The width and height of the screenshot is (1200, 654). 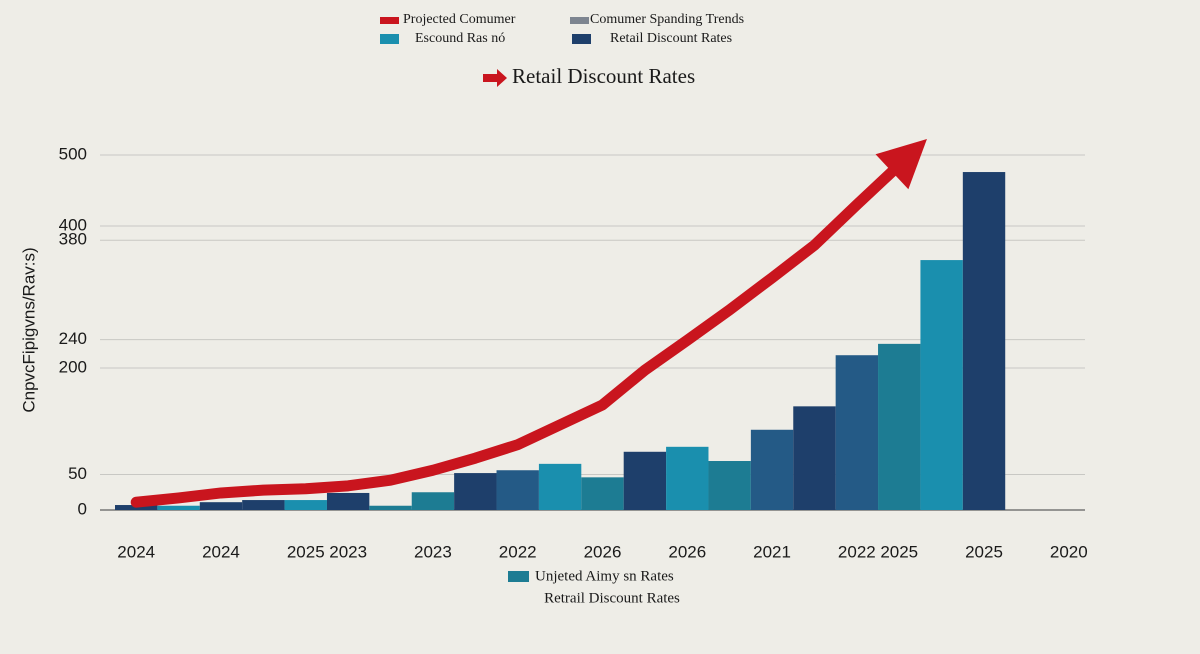 What do you see at coordinates (73, 153) in the screenshot?
I see `y-tick-label: 500` at bounding box center [73, 153].